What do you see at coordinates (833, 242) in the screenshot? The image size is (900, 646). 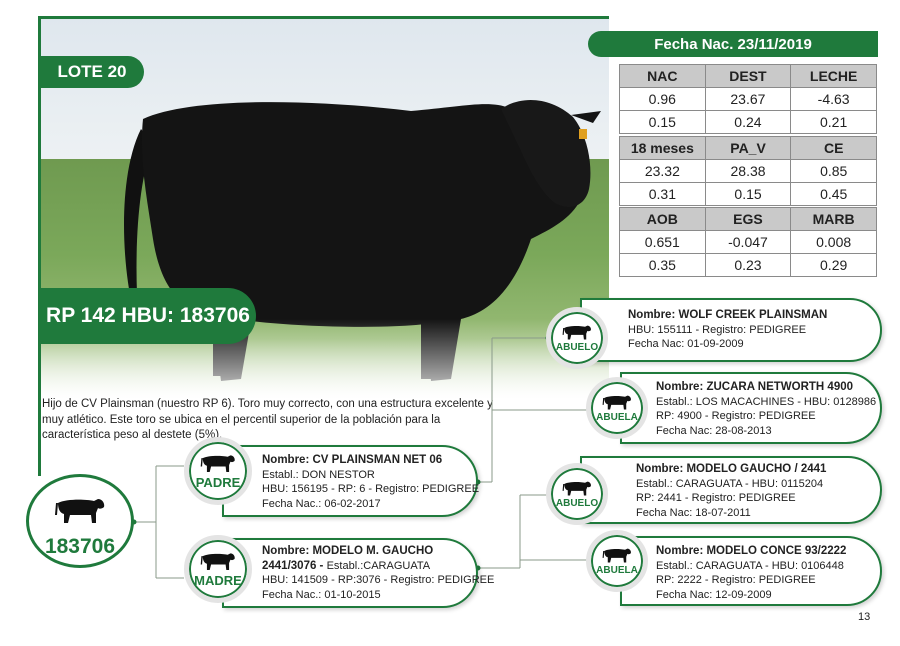 I see `epd-value: 0.008` at bounding box center [833, 242].